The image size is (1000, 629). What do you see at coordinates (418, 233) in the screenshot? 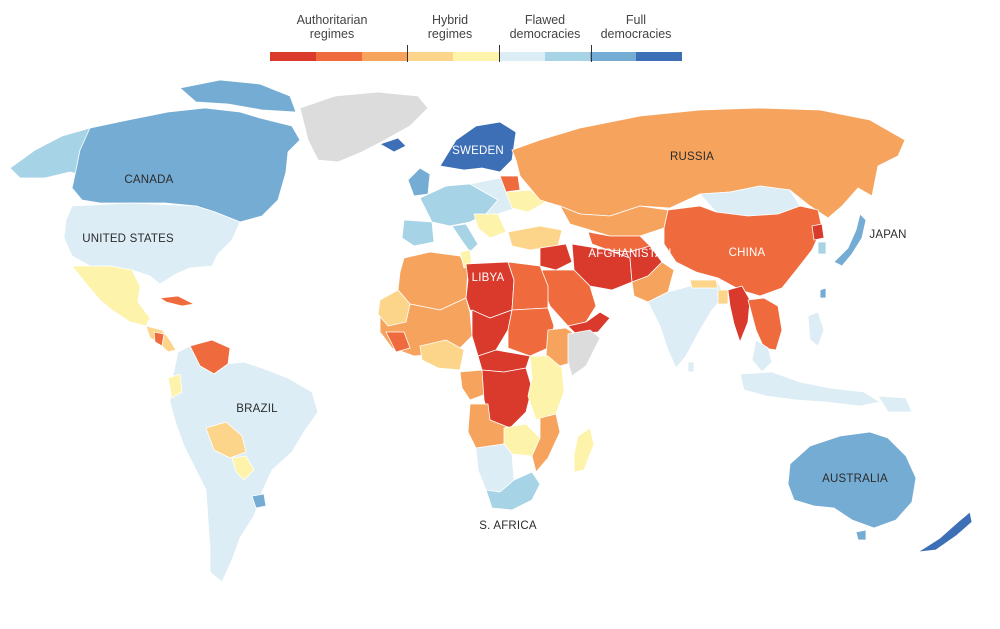
I see `iberia` at bounding box center [418, 233].